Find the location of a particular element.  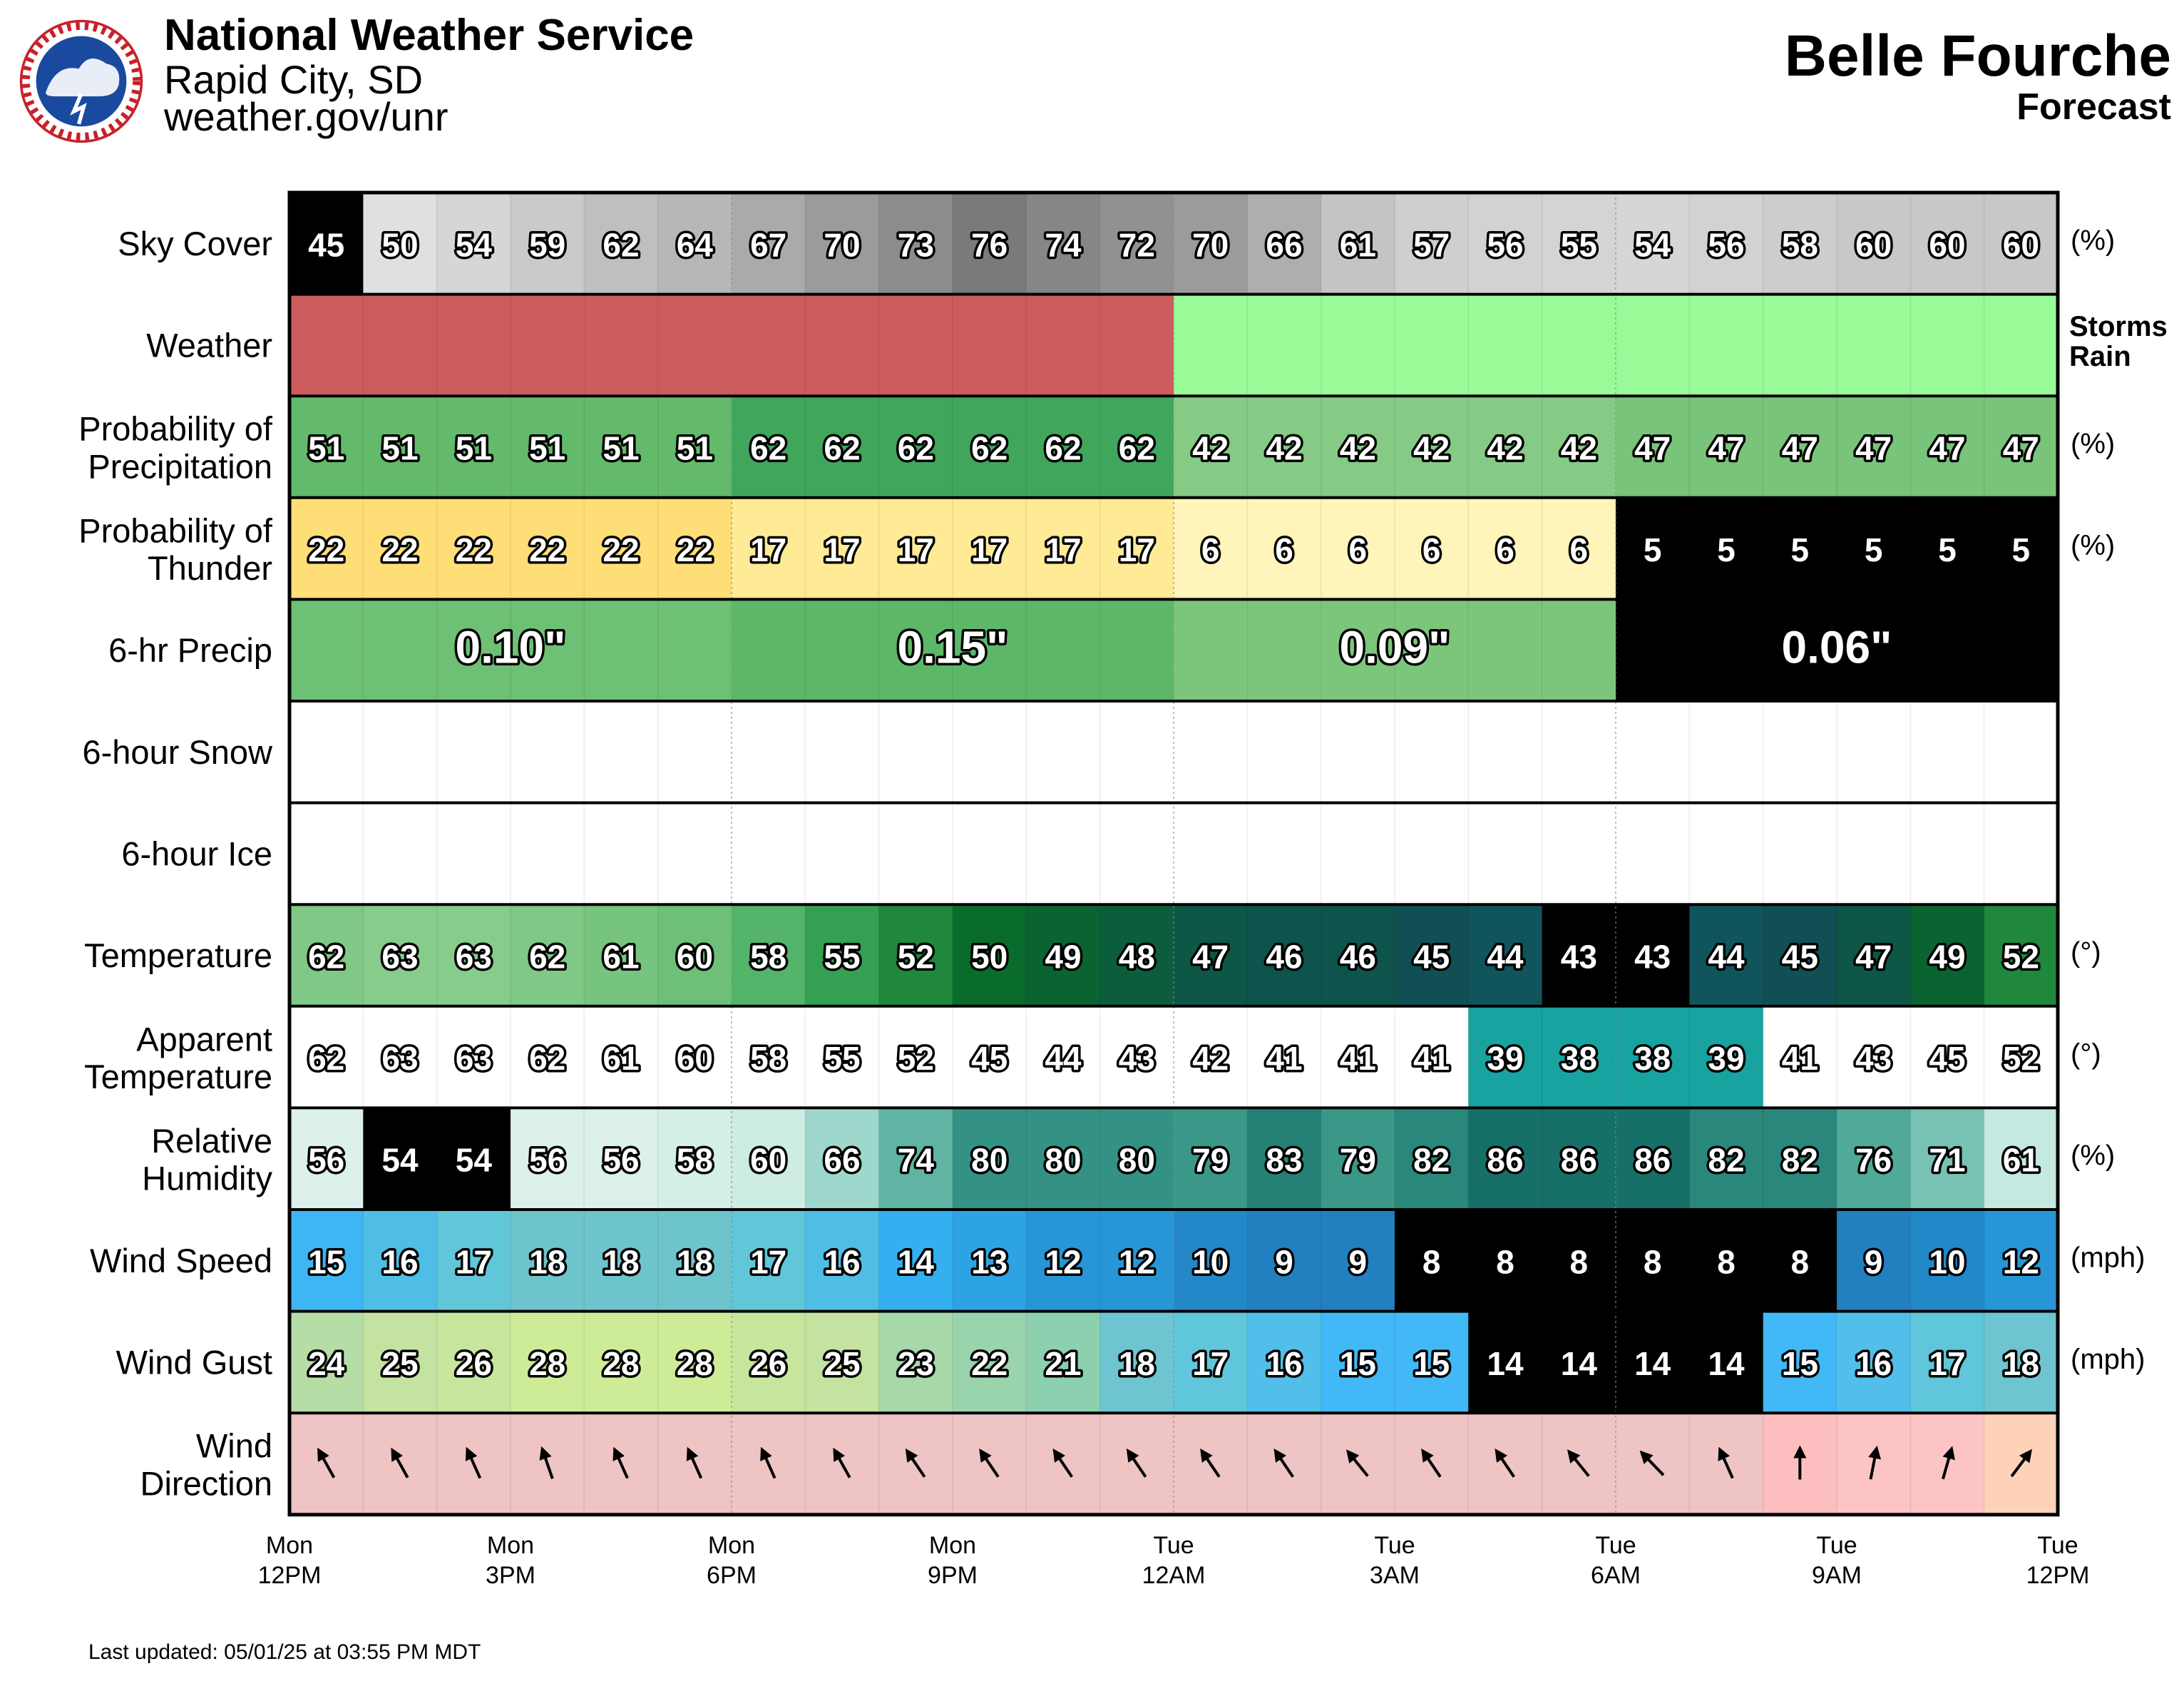

rh-value: 86 is located at coordinates (1579, 1160).